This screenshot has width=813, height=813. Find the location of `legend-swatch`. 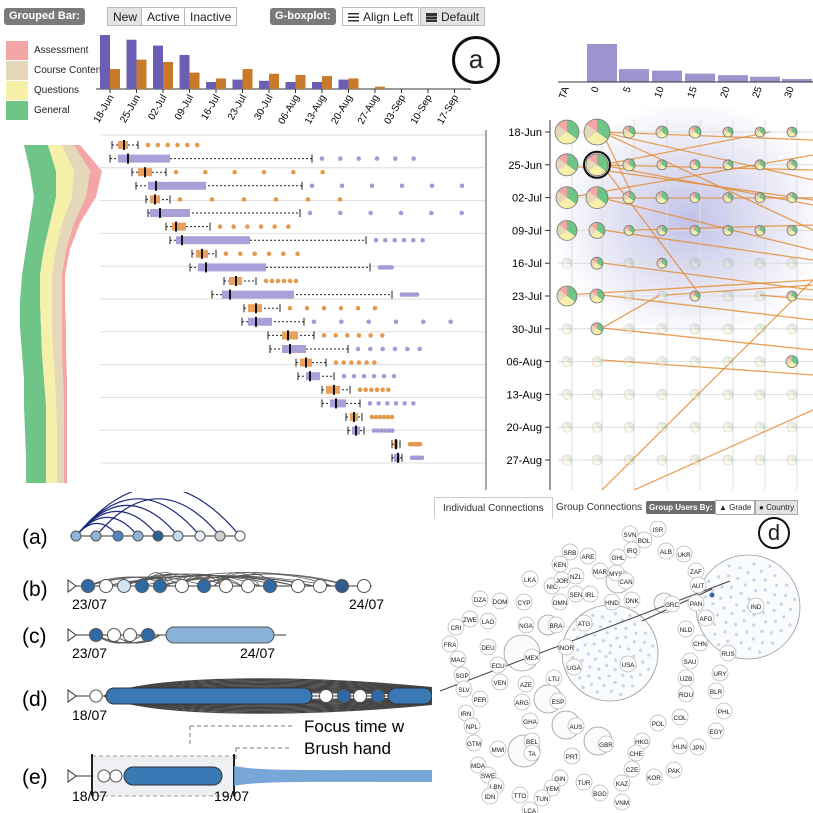

legend-swatch is located at coordinates (17, 90).